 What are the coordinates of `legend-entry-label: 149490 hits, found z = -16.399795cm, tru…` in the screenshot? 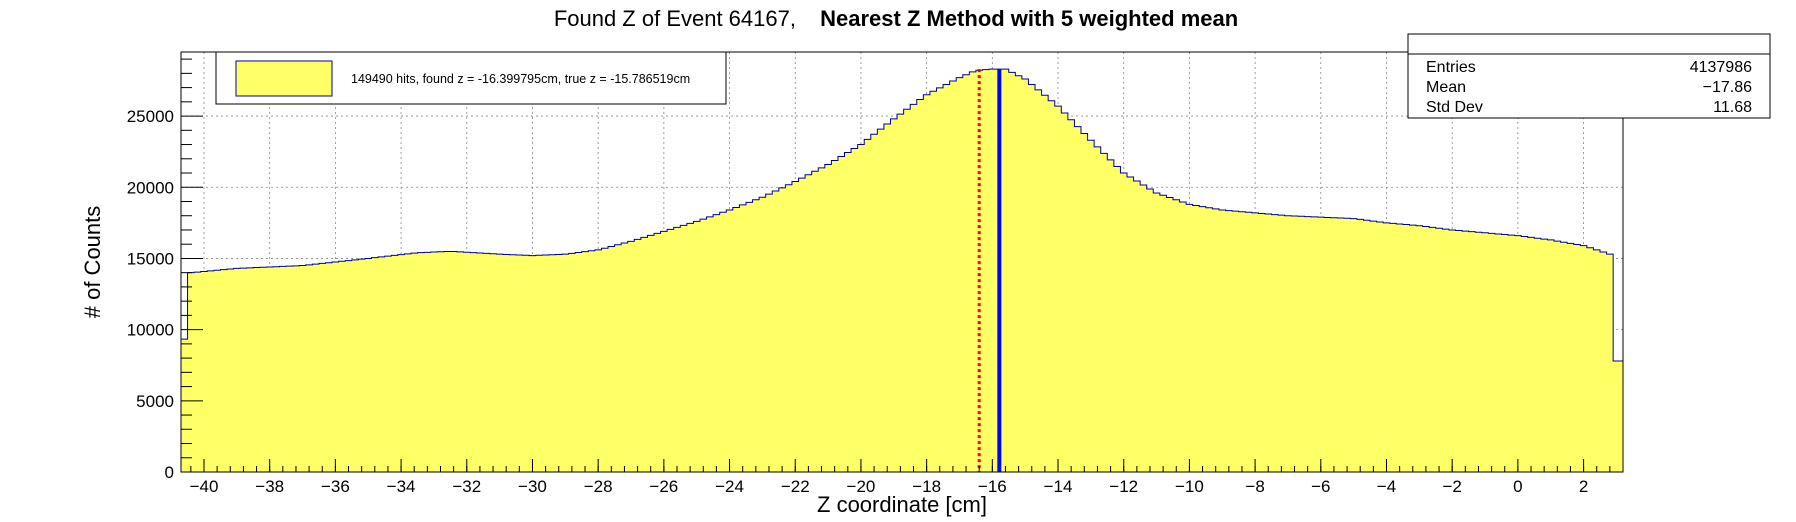 It's located at (520, 79).